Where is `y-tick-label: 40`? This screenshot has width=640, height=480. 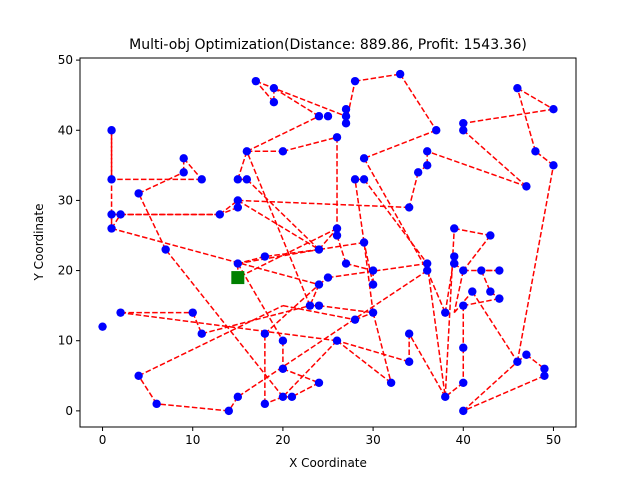 y-tick-label: 40 is located at coordinates (65, 130).